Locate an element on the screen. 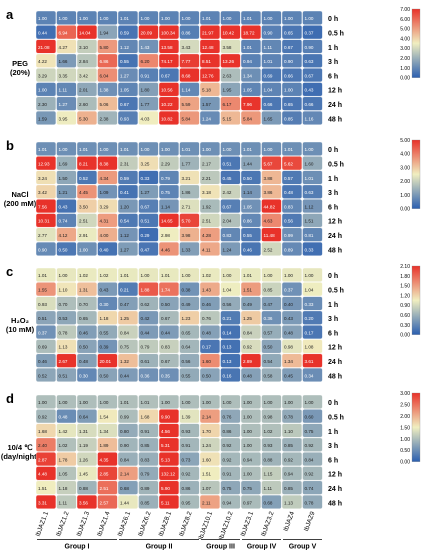  cell-value-label: 1.09 is located at coordinates (104, 192).